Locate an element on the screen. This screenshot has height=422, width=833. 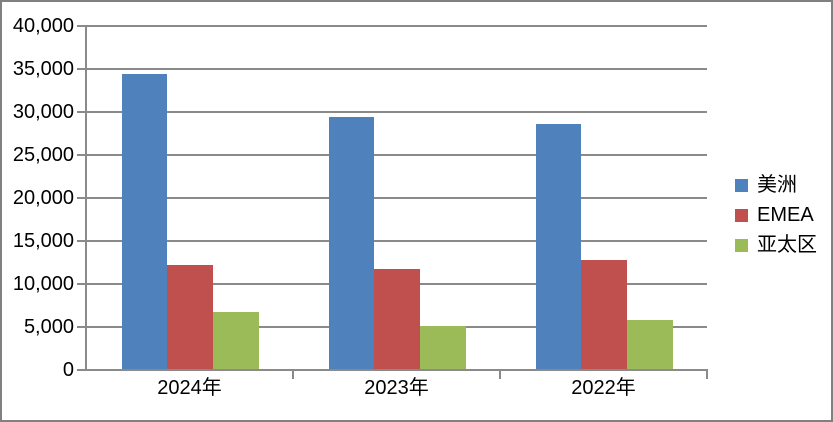
y-axis-line is located at coordinates (86, 198).